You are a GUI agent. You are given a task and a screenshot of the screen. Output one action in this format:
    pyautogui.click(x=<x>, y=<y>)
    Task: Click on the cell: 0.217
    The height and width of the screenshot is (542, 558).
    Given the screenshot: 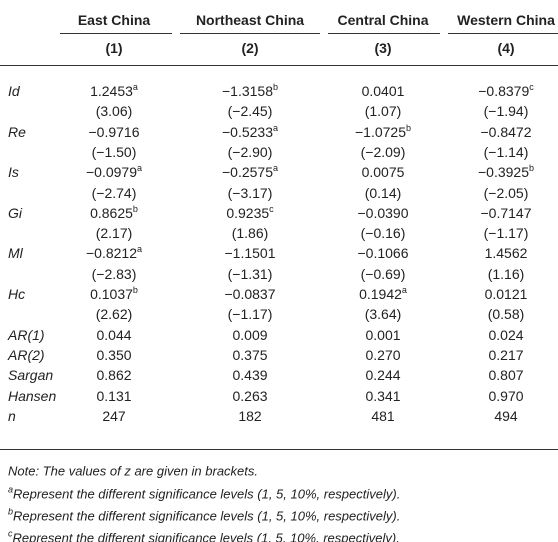 What is the action you would take?
    pyautogui.click(x=505, y=355)
    